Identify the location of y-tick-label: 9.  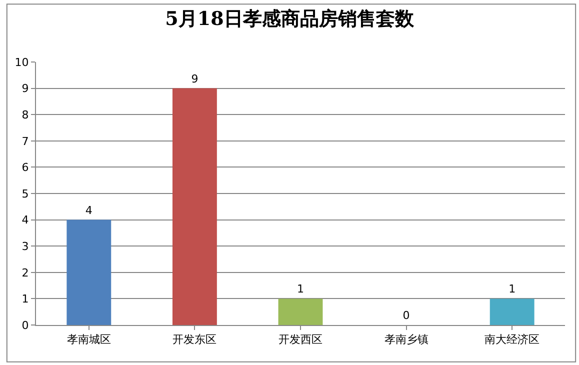
(25, 89).